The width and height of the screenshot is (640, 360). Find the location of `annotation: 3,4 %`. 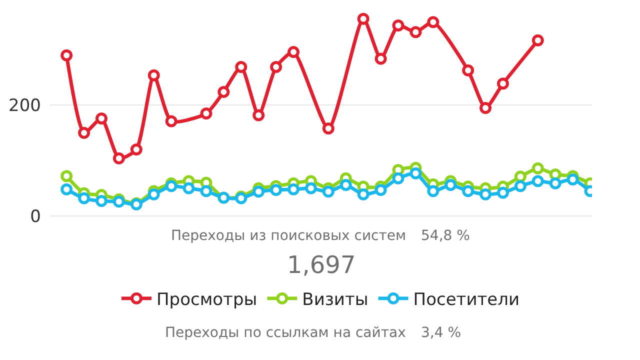

annotation: 3,4 % is located at coordinates (441, 333).